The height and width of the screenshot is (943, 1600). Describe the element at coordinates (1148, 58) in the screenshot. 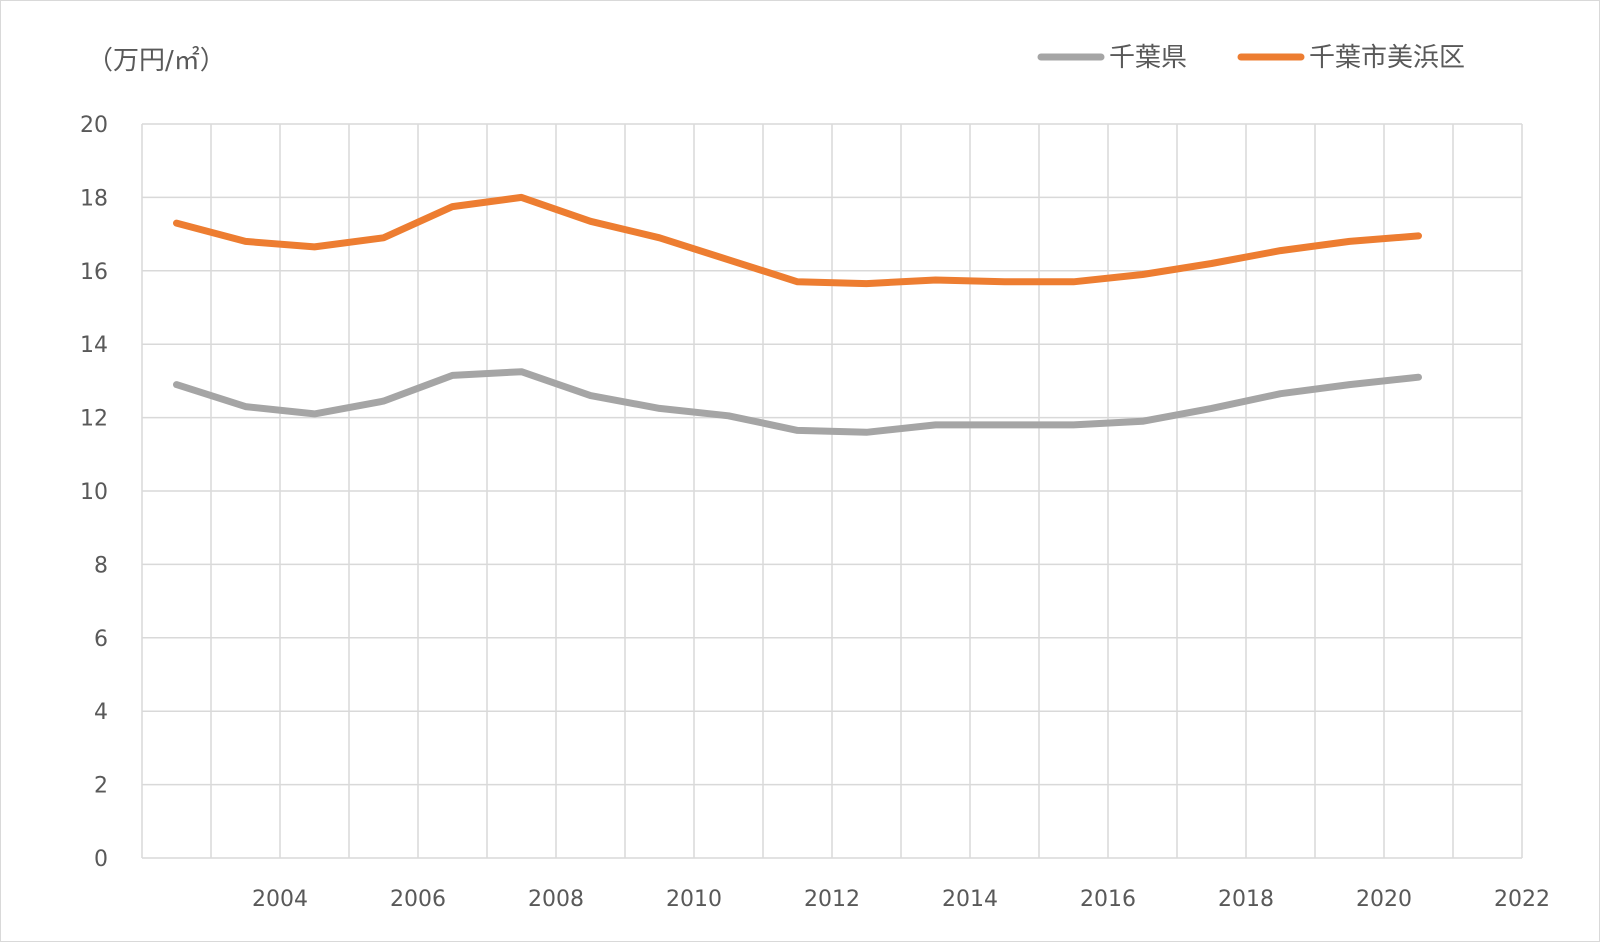

I see `legend-label-0: 千葉県` at that location.